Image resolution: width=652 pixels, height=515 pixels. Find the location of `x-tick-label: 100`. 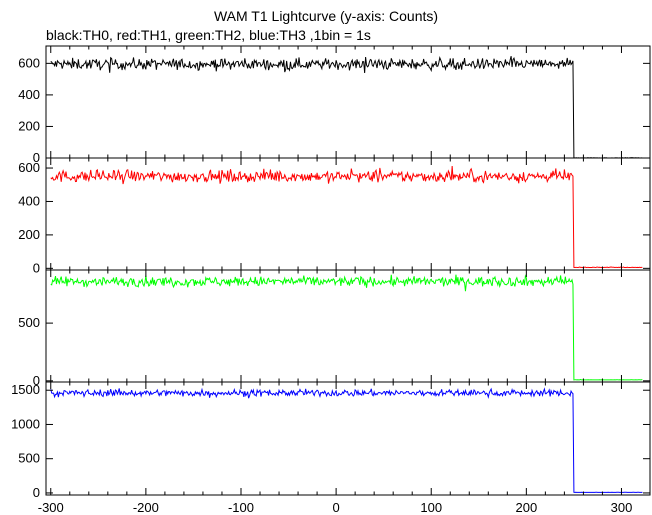

x-tick-label: 100 is located at coordinates (431, 507).